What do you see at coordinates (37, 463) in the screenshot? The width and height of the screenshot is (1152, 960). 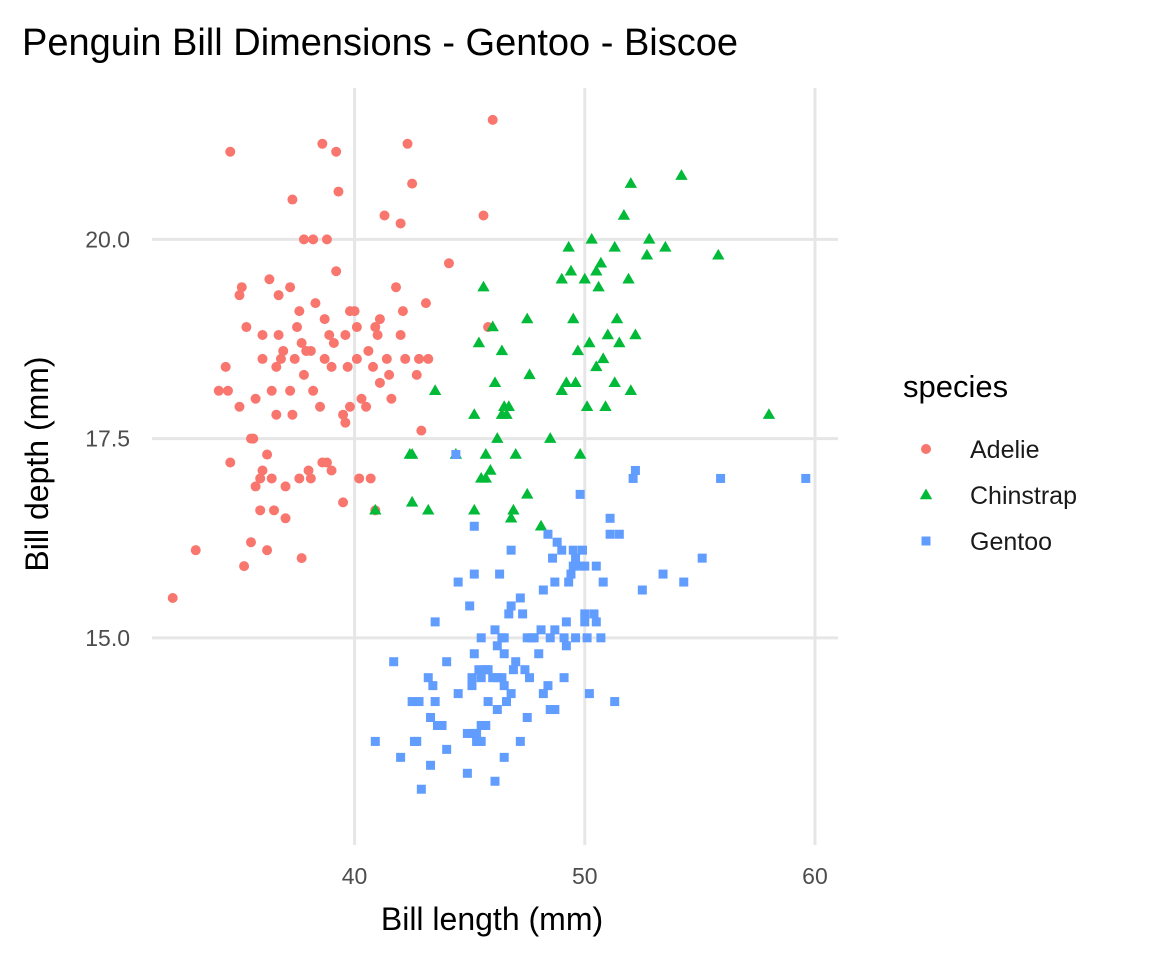 I see `y-axis-title: Bill depth (mm)` at bounding box center [37, 463].